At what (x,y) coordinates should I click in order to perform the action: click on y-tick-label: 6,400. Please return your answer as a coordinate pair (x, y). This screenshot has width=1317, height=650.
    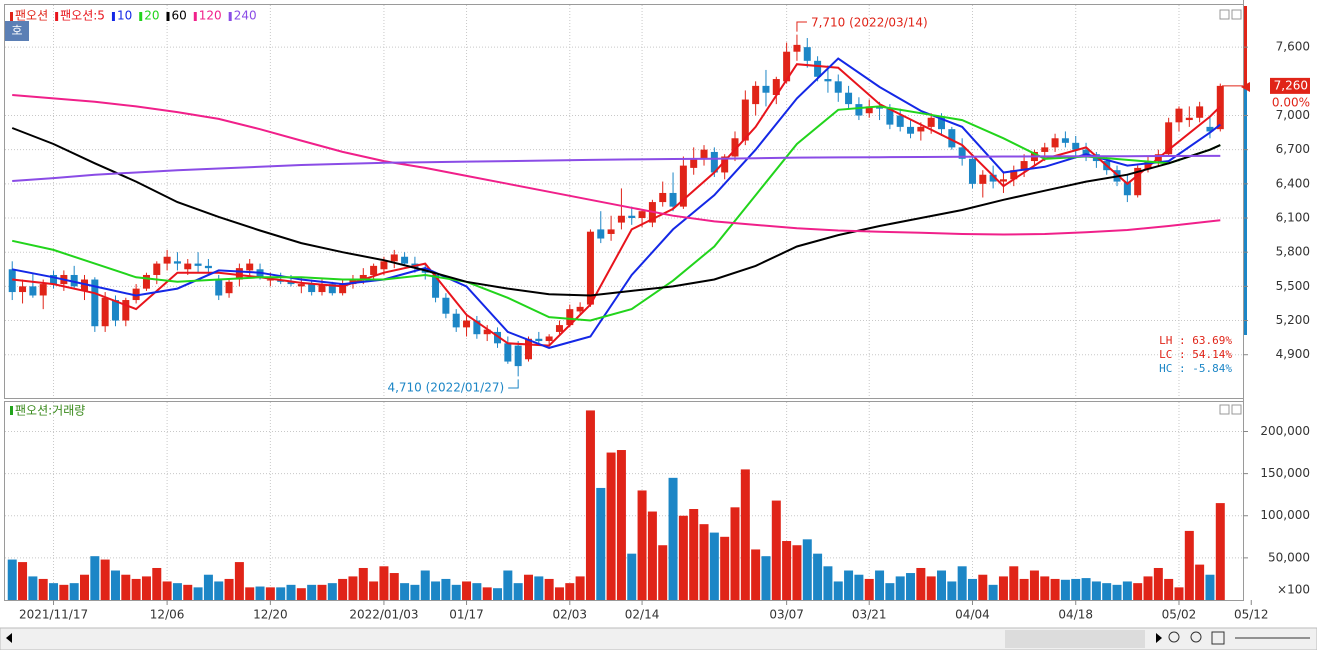
    Looking at the image, I should click on (1293, 183).